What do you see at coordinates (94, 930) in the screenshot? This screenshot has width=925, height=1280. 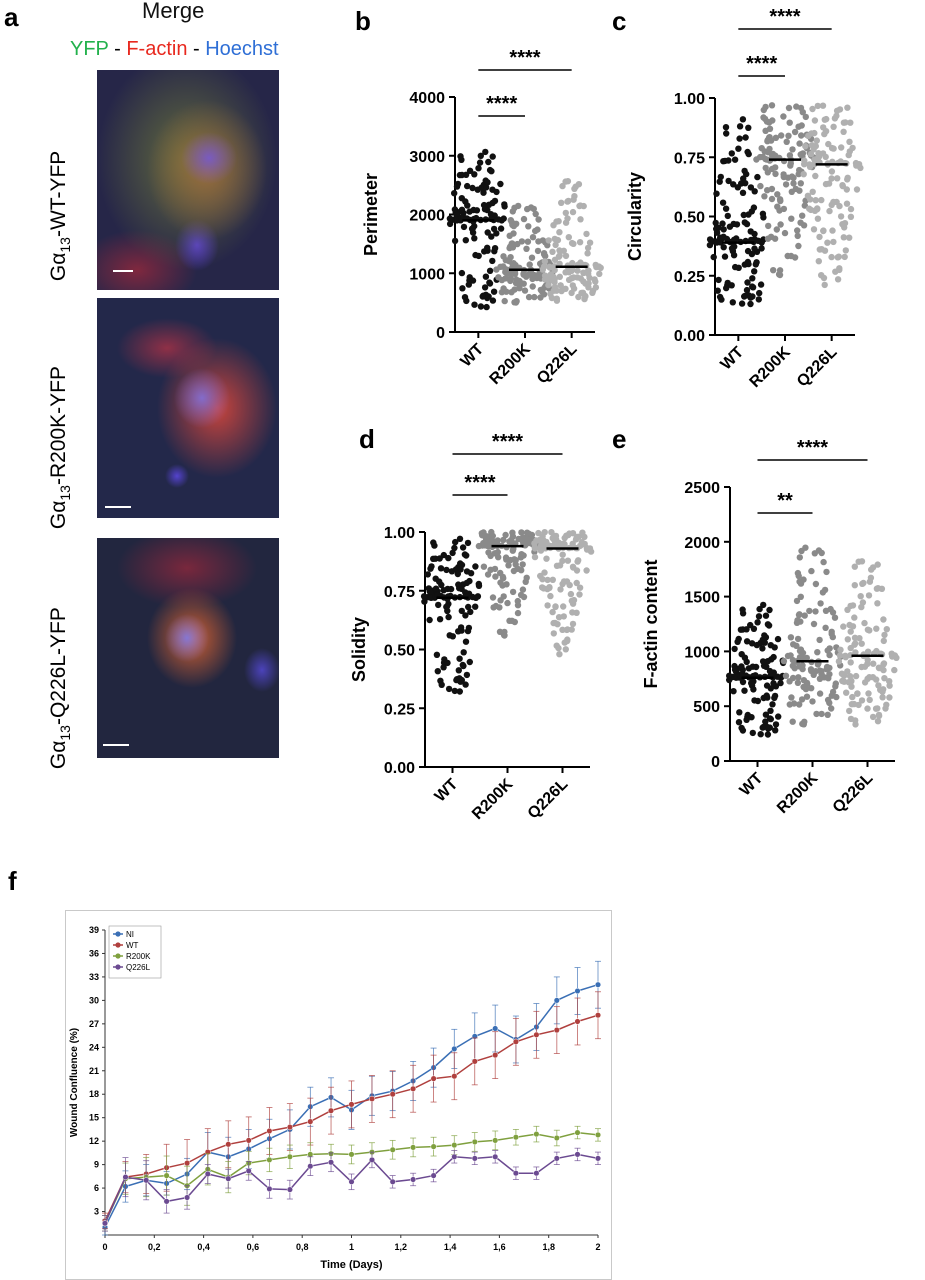 I see `y-tick-label: 39` at bounding box center [94, 930].